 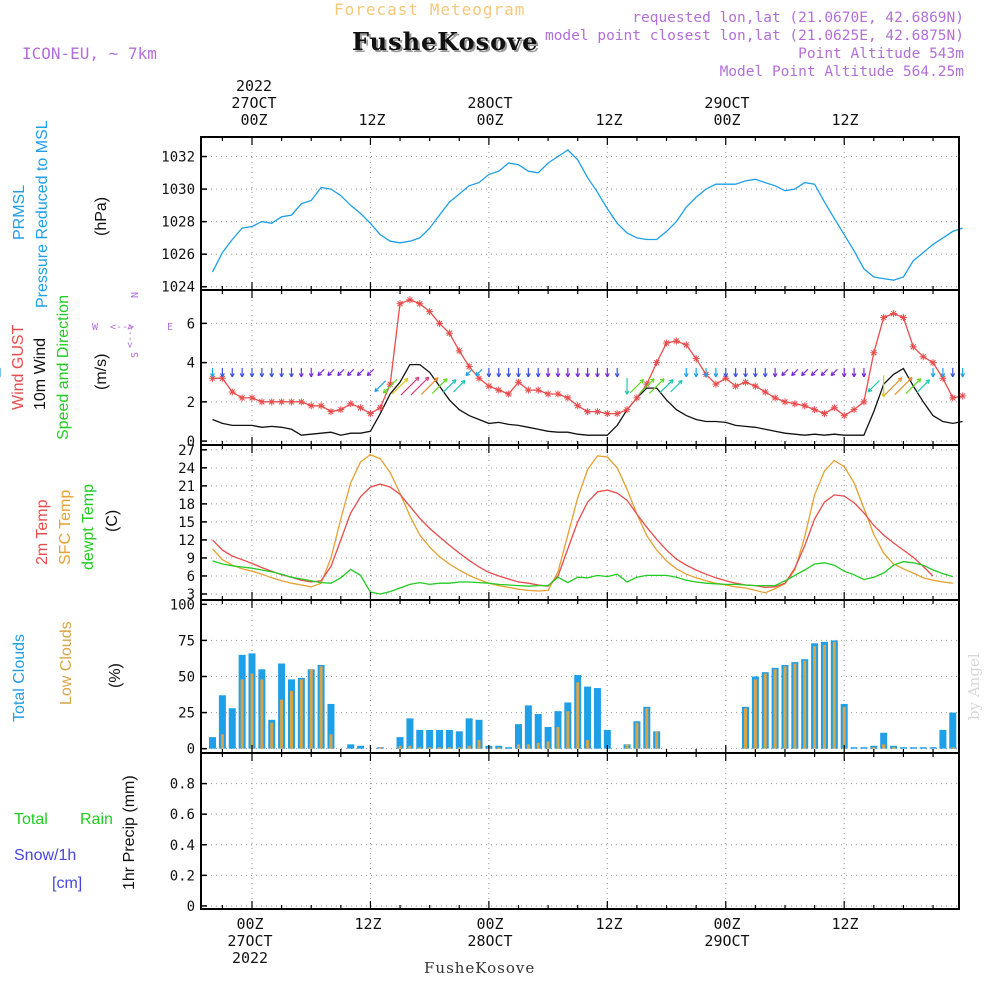 What do you see at coordinates (135, 355) in the screenshot?
I see `compass-s: S` at bounding box center [135, 355].